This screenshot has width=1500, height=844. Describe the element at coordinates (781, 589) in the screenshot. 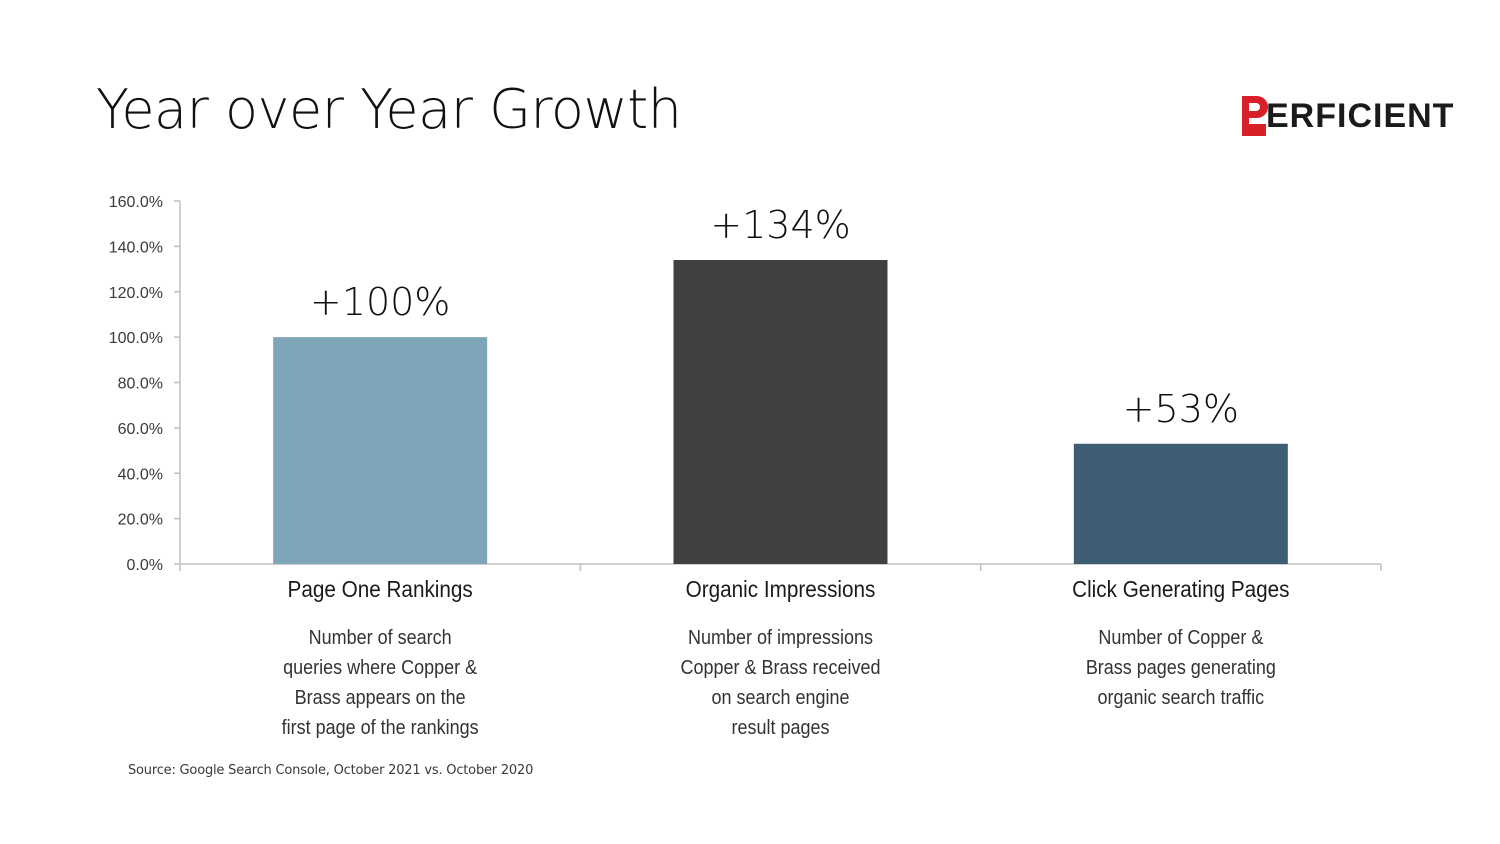

I see `x-tick-label: Organic Impressions` at that location.